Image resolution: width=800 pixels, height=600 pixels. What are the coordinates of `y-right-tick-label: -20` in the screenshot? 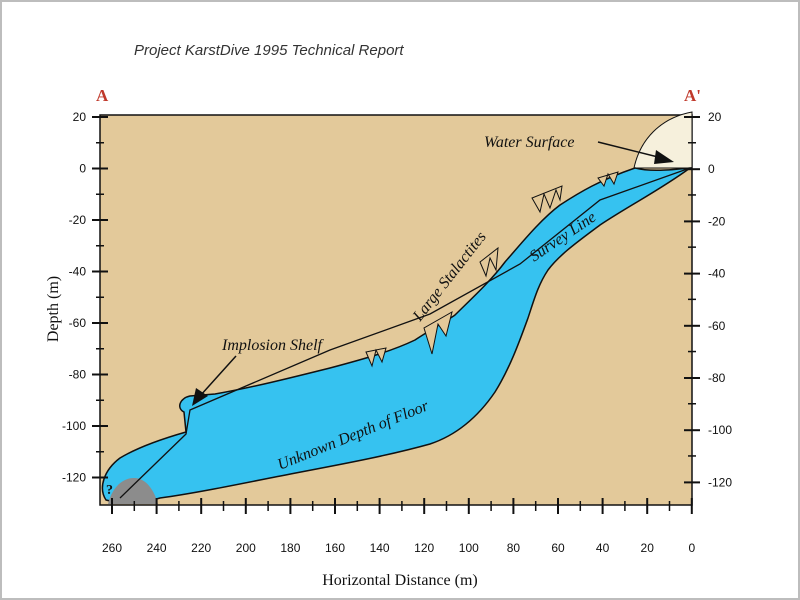 It's located at (717, 221).